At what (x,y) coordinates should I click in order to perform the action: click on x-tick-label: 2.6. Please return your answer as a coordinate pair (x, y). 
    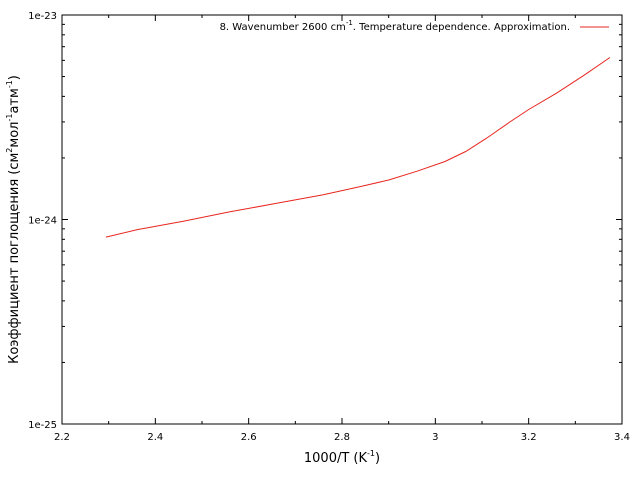
    Looking at the image, I should click on (249, 437).